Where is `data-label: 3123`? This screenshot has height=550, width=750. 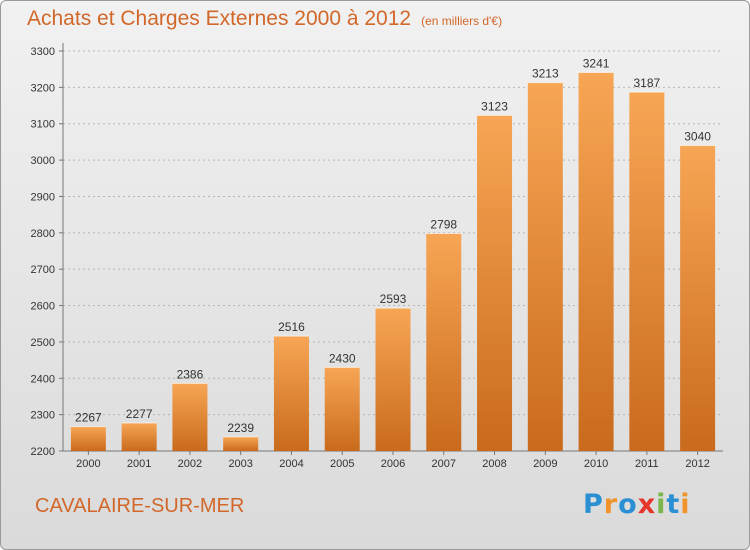
data-label: 3123 is located at coordinates (494, 106).